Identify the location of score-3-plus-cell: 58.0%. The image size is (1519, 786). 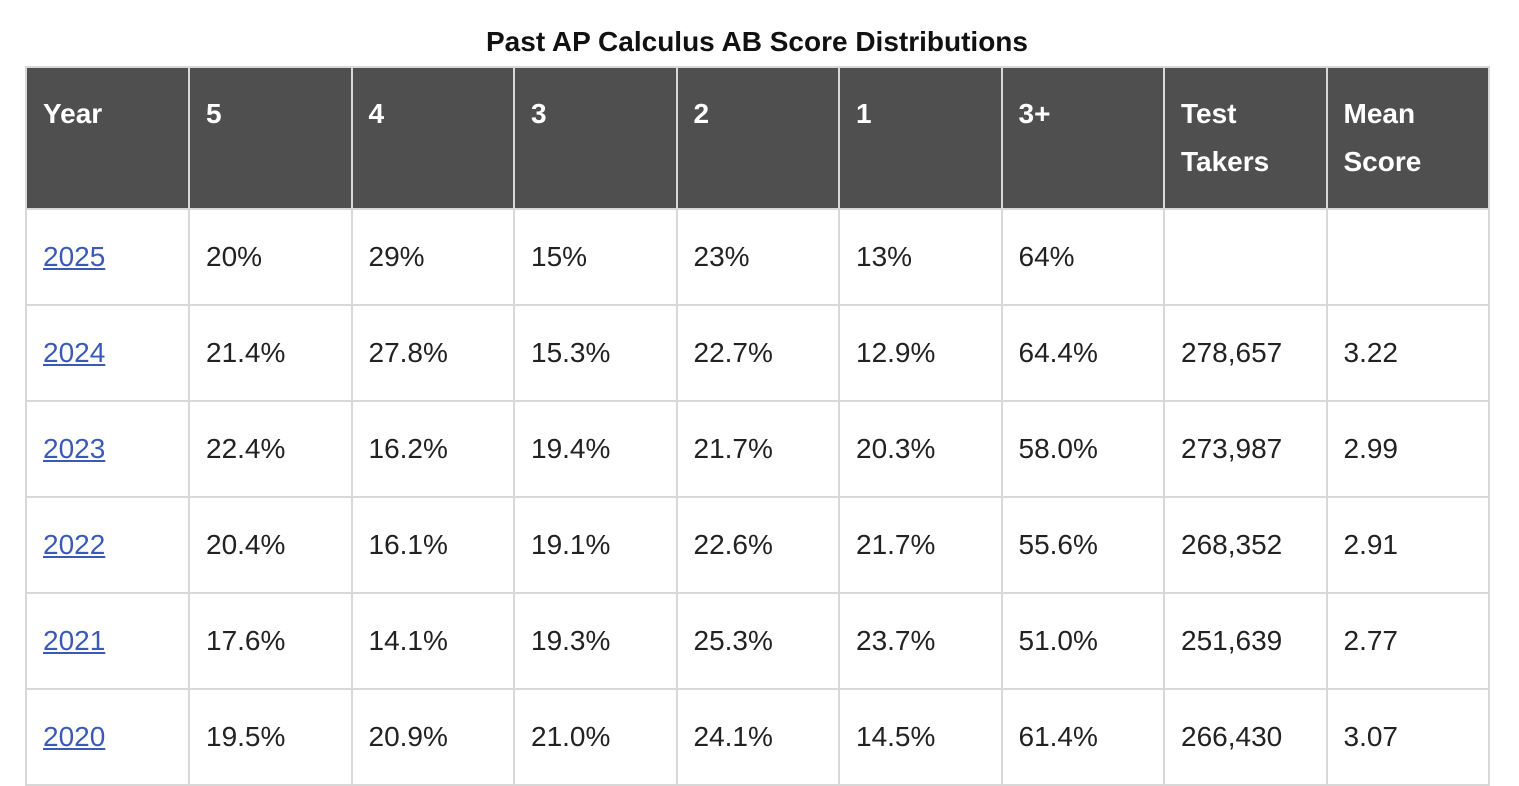
(1082, 449).